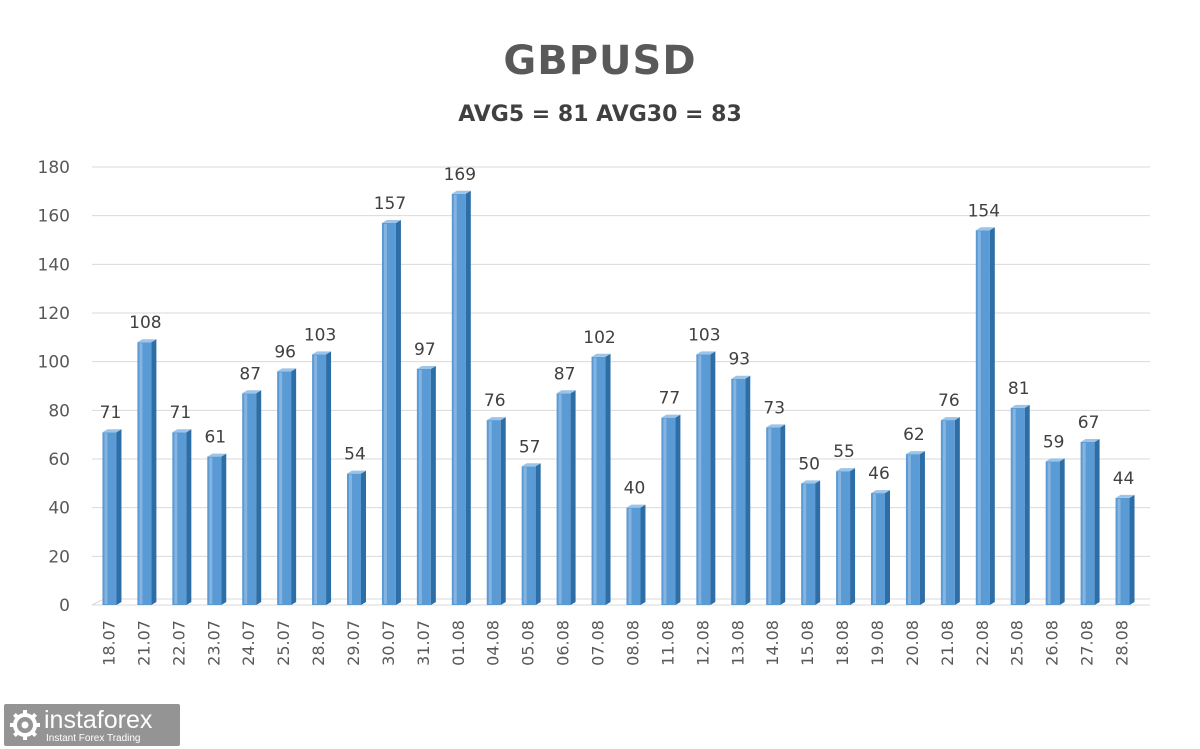 The image size is (1200, 749). What do you see at coordinates (59, 557) in the screenshot?
I see `y-tick-label: 20` at bounding box center [59, 557].